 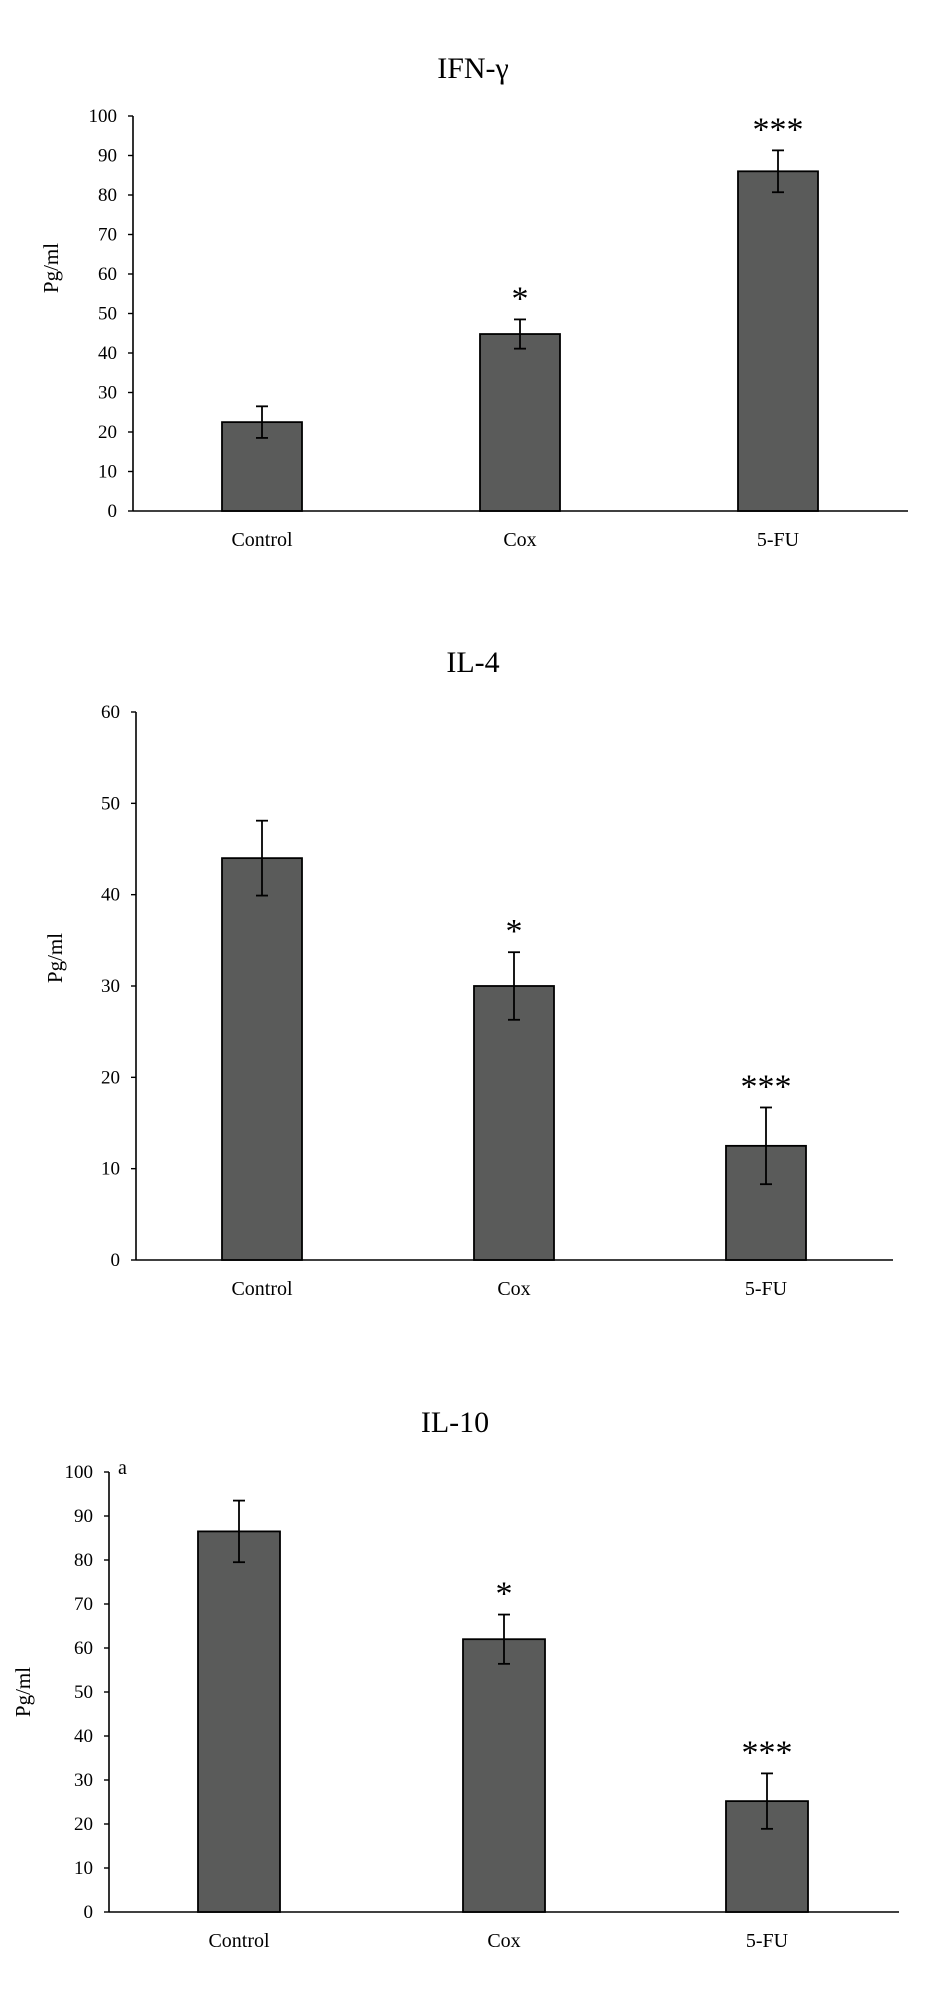 What do you see at coordinates (122, 1468) in the screenshot?
I see `panel-annotation: a` at bounding box center [122, 1468].